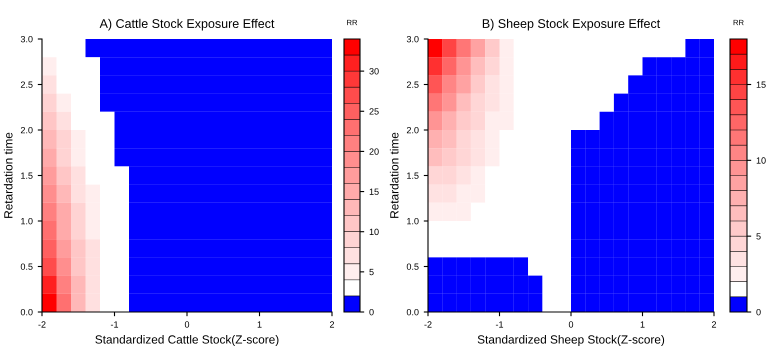  Describe the element at coordinates (571, 340) in the screenshot. I see `x-axis-title: Standardized Sheep Stock(Z-score)` at that location.